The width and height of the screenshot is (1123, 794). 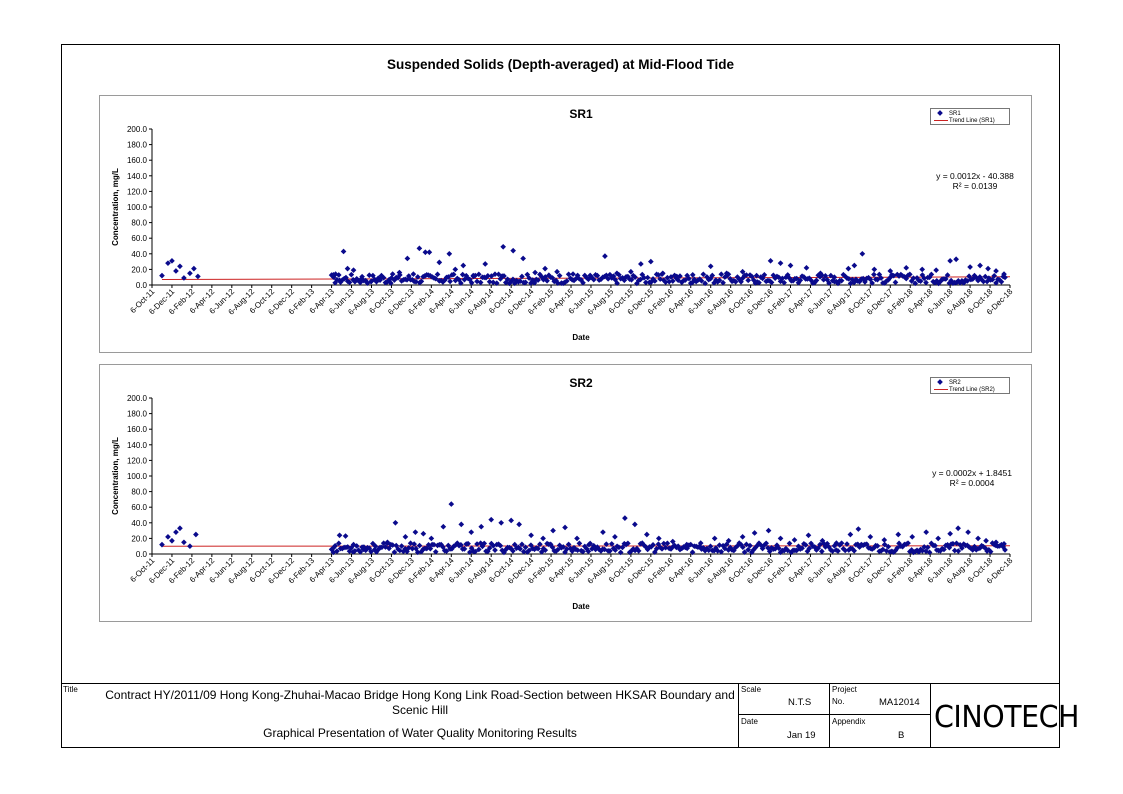 I want to click on legend-sr2: SR2 Trend Line (SR2), so click(x=970, y=385).